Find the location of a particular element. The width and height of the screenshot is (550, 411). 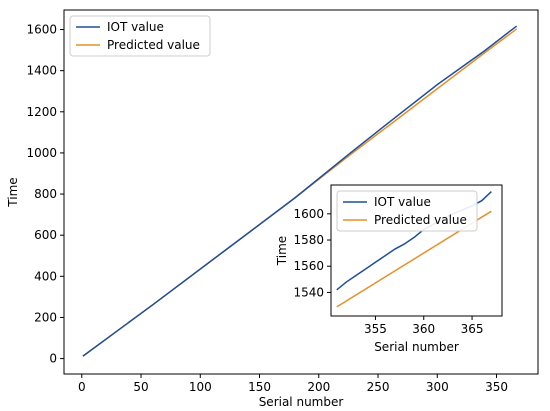

inset-x-tick-label: 365 is located at coordinates (472, 329).